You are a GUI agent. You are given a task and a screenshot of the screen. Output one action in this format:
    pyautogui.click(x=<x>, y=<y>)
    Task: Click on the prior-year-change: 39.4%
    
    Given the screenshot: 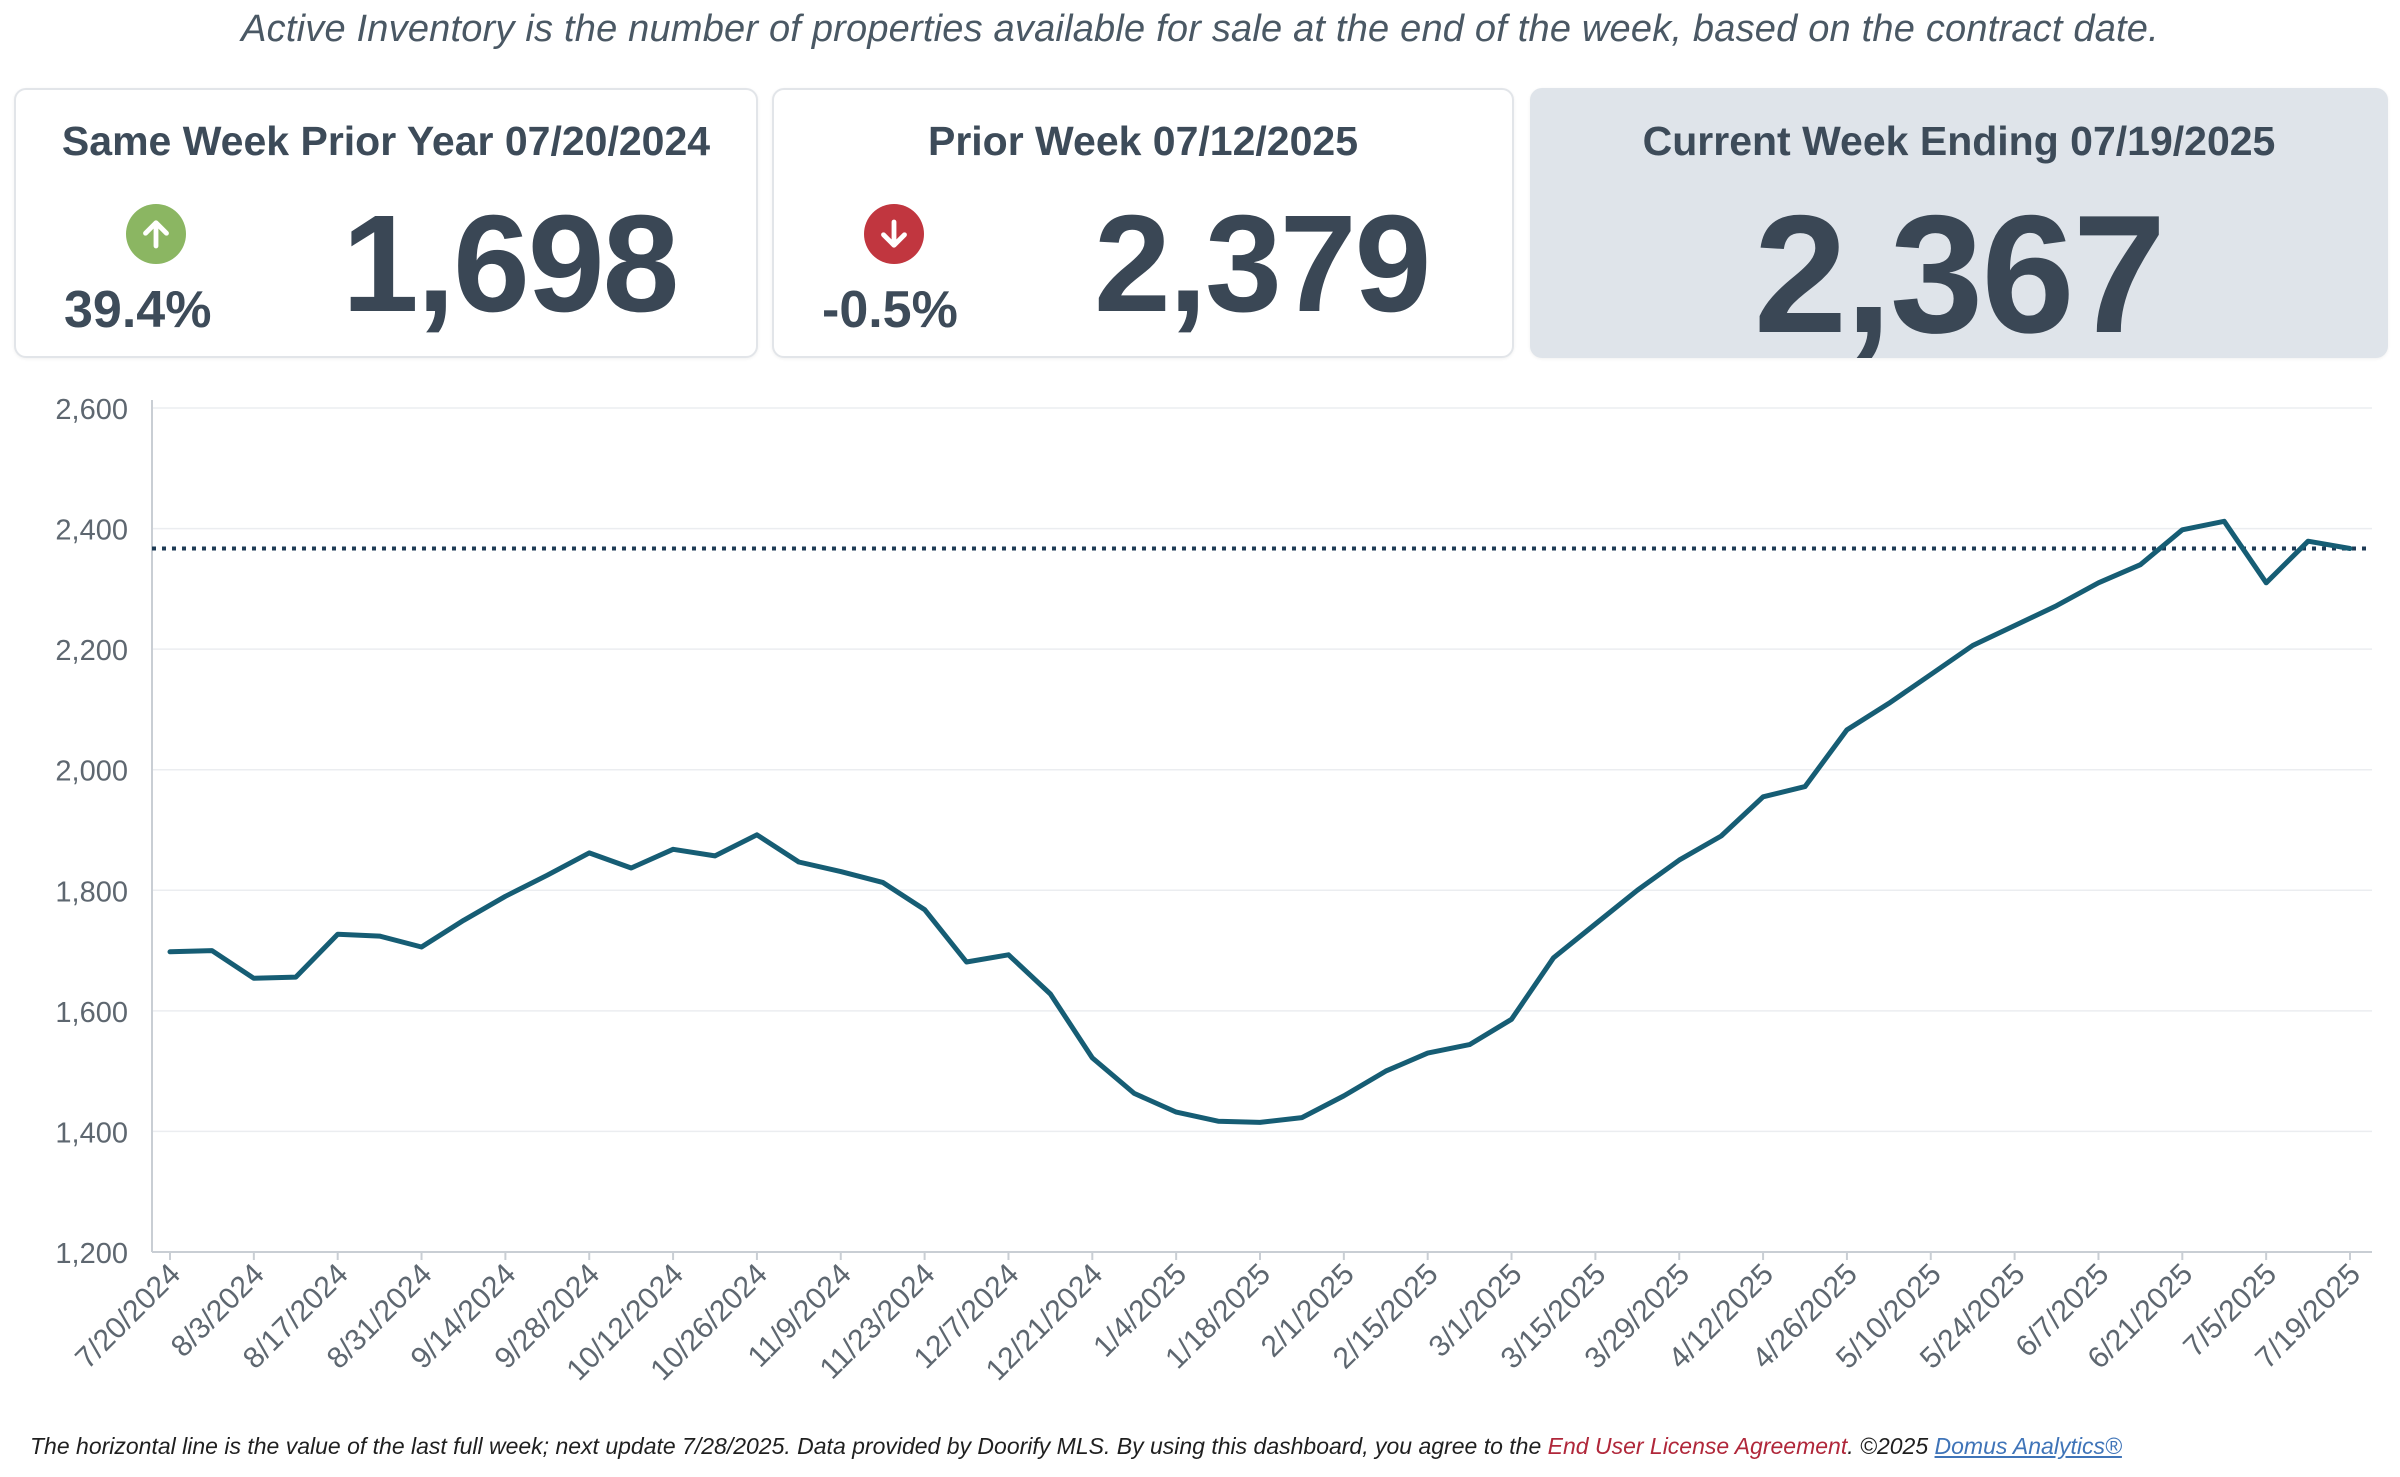 What is the action you would take?
    pyautogui.click(x=138, y=310)
    